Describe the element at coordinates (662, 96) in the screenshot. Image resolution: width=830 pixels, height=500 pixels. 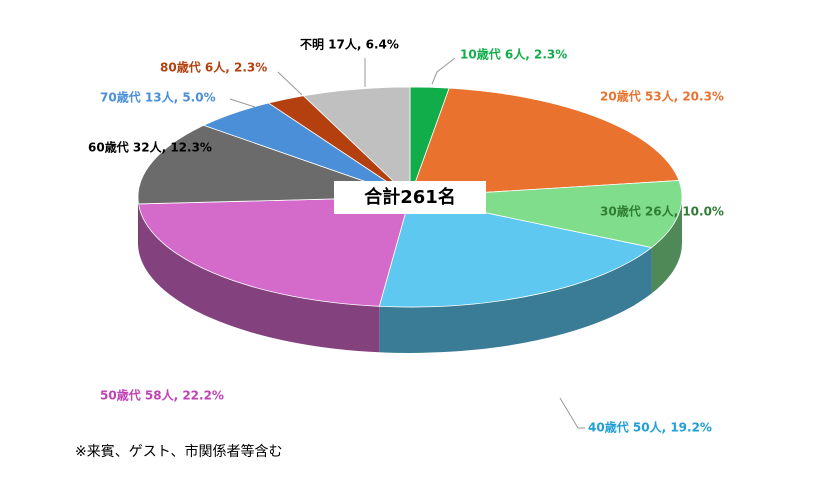
I see `data-label: 20歳代 53人, 20.3%` at that location.